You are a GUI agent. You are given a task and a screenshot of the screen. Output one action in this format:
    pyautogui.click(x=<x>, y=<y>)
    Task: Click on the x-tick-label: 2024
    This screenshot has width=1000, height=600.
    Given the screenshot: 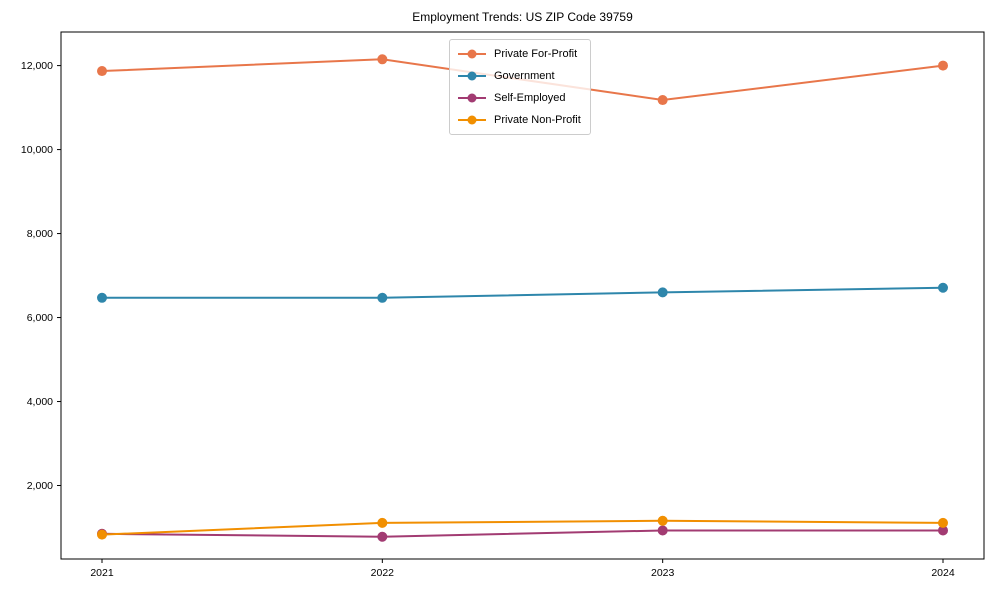 What is the action you would take?
    pyautogui.click(x=943, y=573)
    